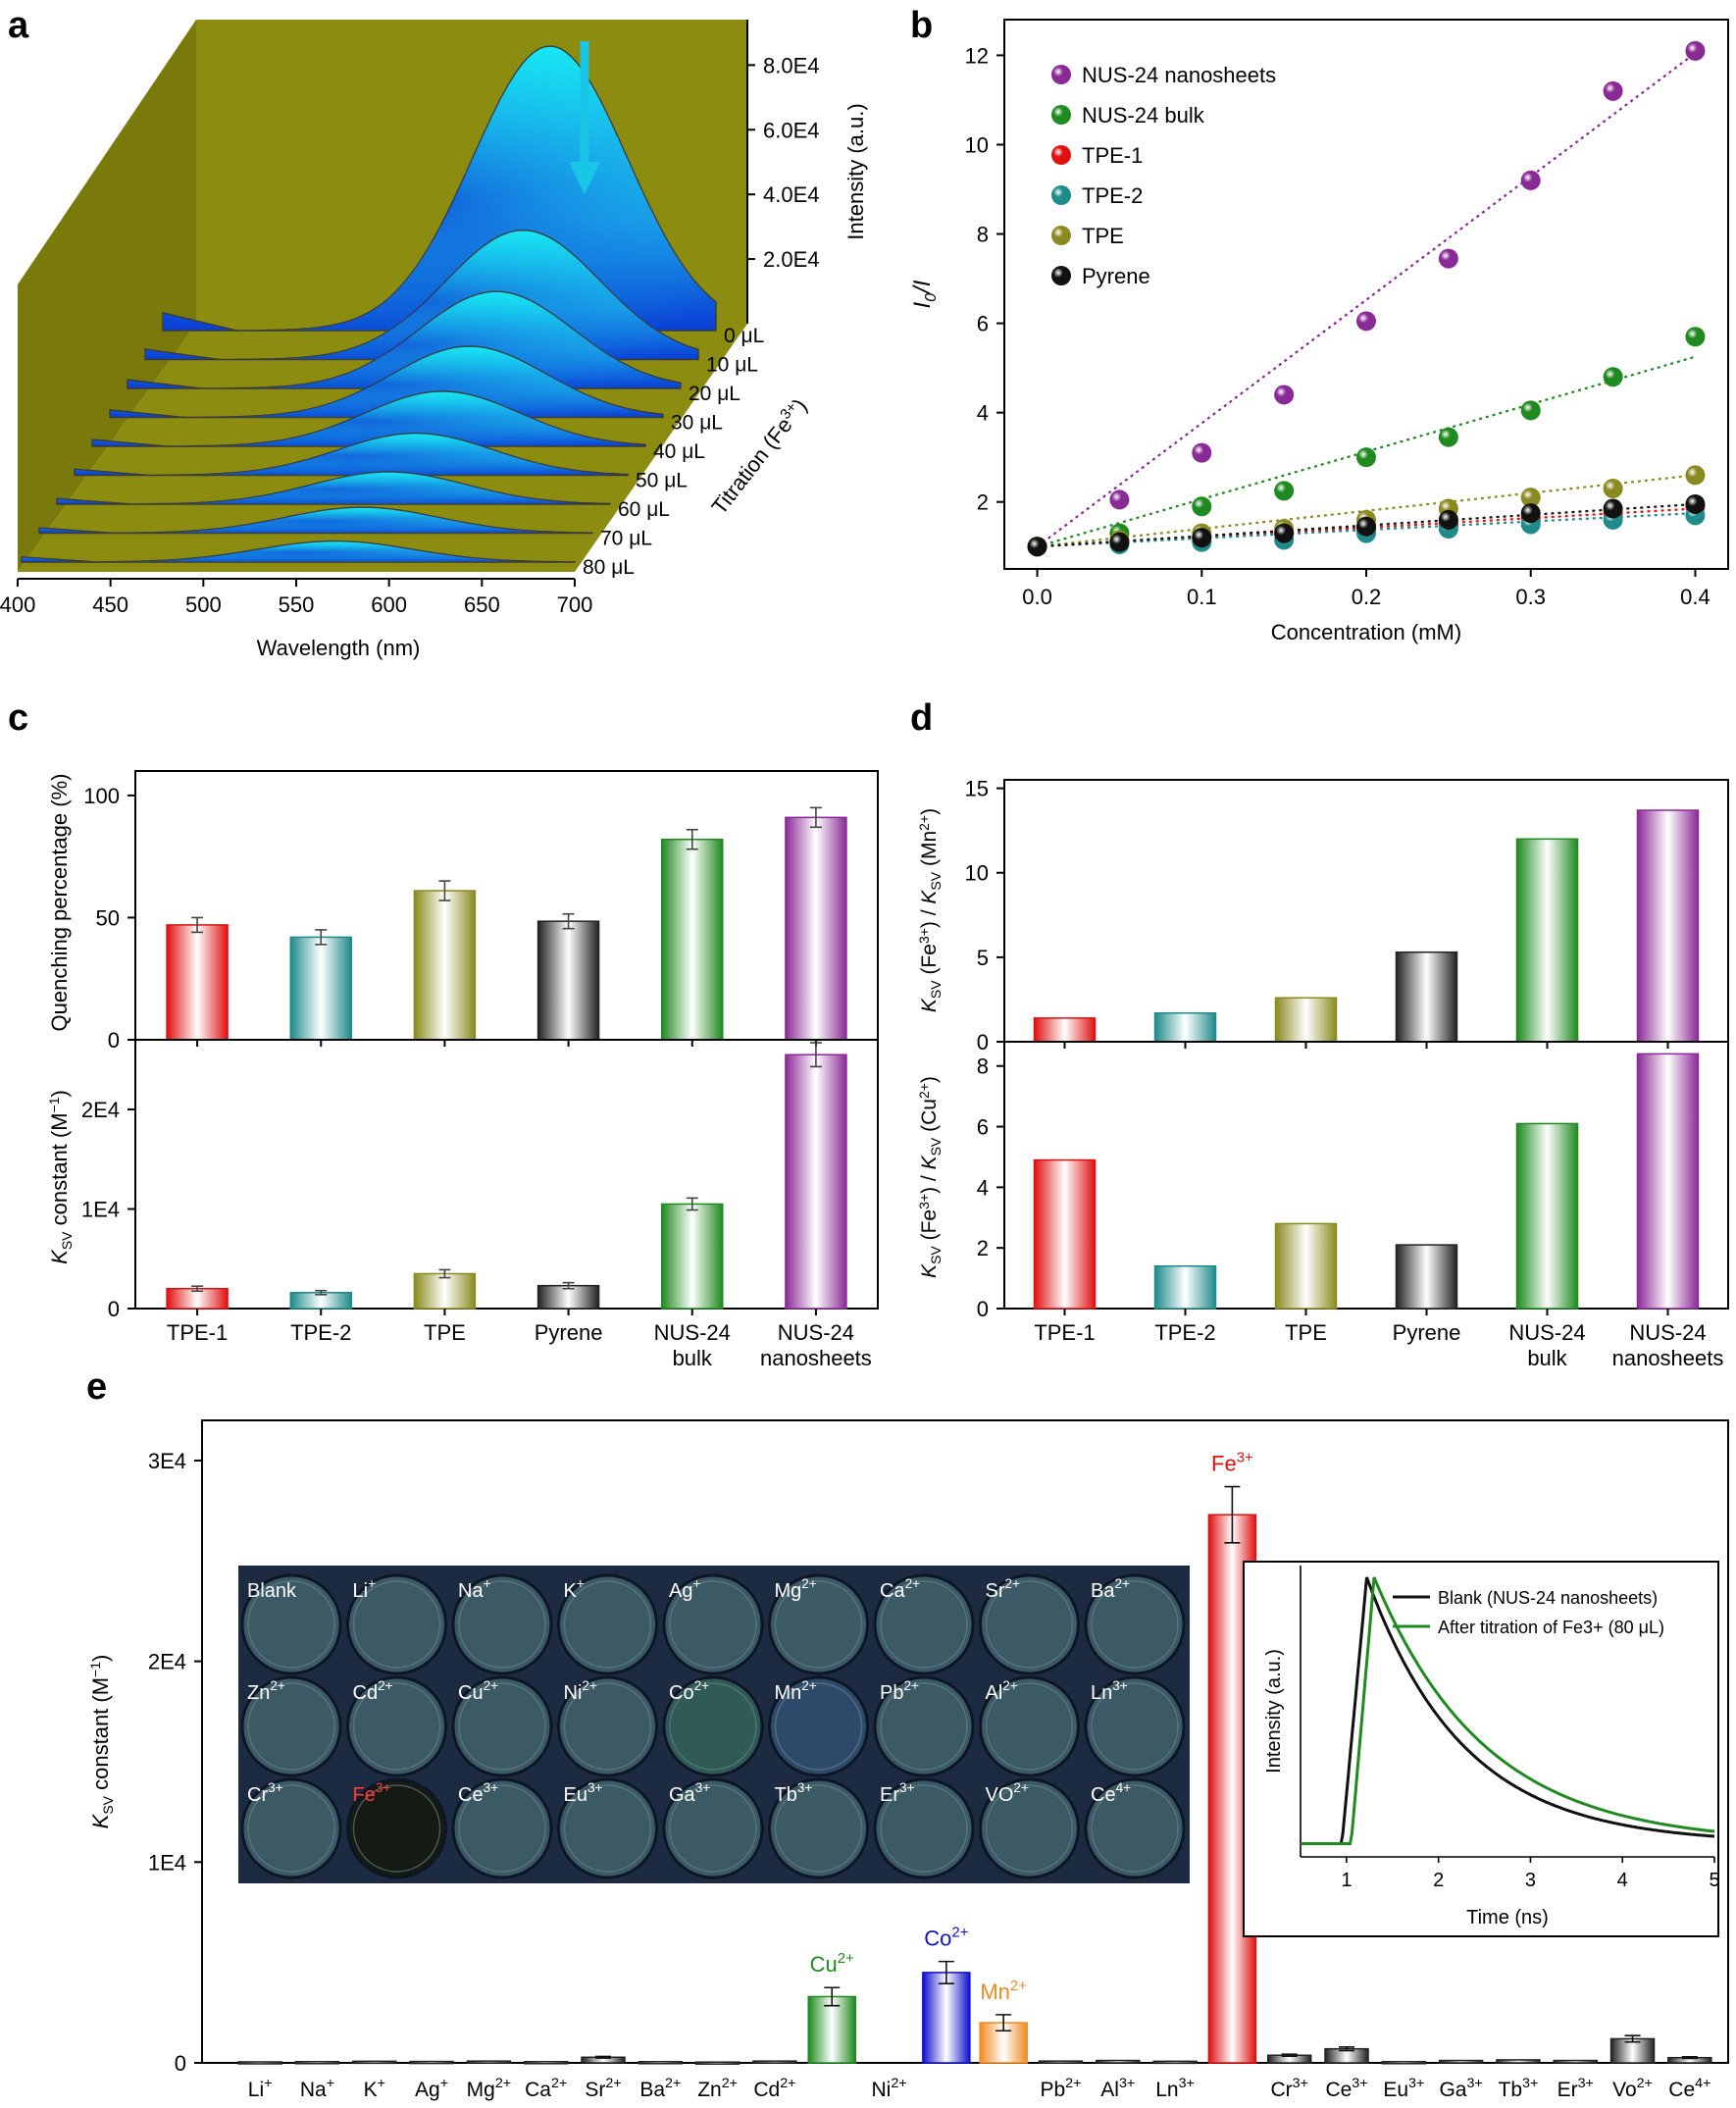  What do you see at coordinates (1113, 195) in the screenshot?
I see `legend-label-3: TPE-2` at bounding box center [1113, 195].